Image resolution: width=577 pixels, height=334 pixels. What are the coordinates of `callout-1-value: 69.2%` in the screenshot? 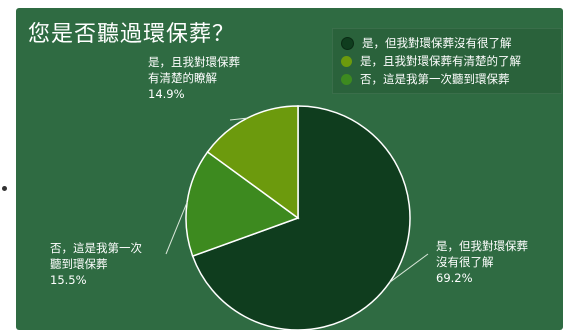 It's located at (454, 278).